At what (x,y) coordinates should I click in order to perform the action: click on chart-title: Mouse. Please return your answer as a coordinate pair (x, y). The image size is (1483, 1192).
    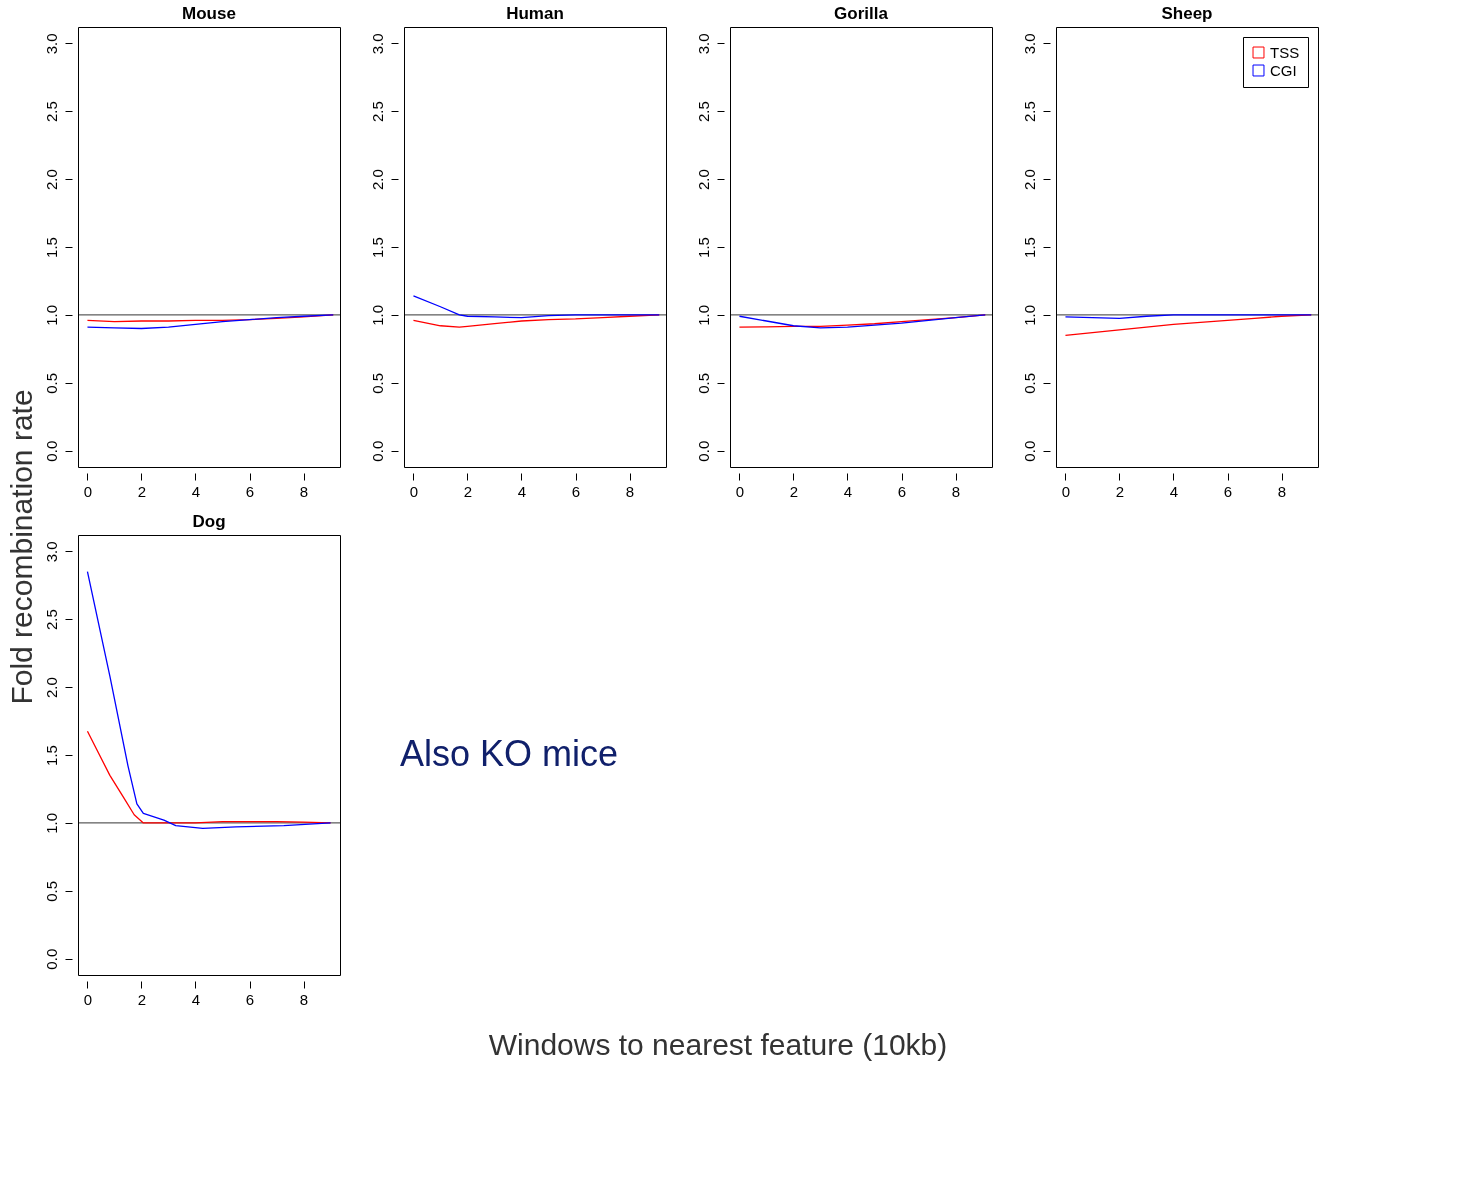
    Looking at the image, I should click on (209, 13).